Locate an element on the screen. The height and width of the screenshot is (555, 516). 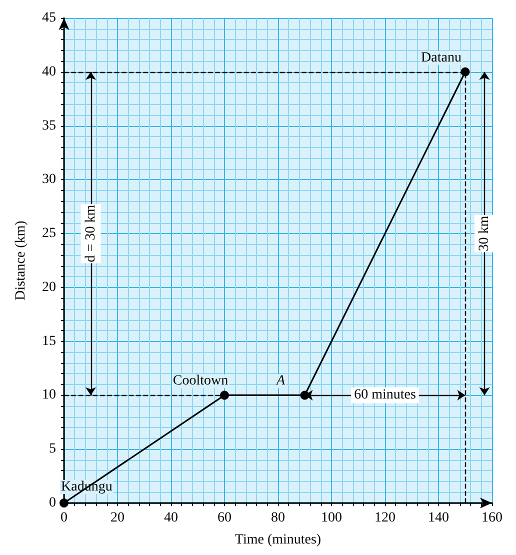
x-tick-label: 160 is located at coordinates (492, 518).